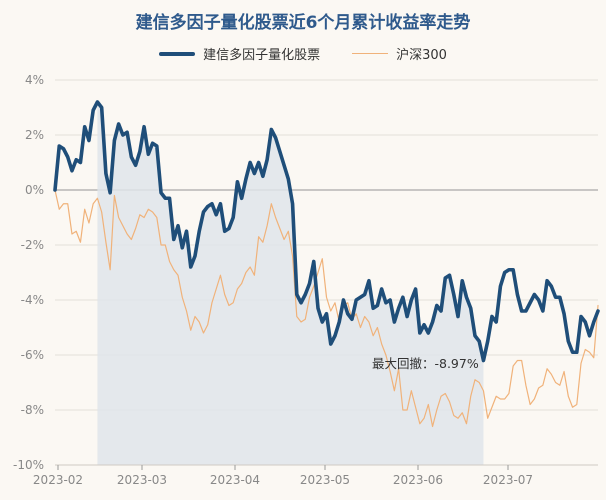 Image resolution: width=606 pixels, height=500 pixels. Describe the element at coordinates (421, 55) in the screenshot. I see `legend-label-index: 沪深300` at that location.